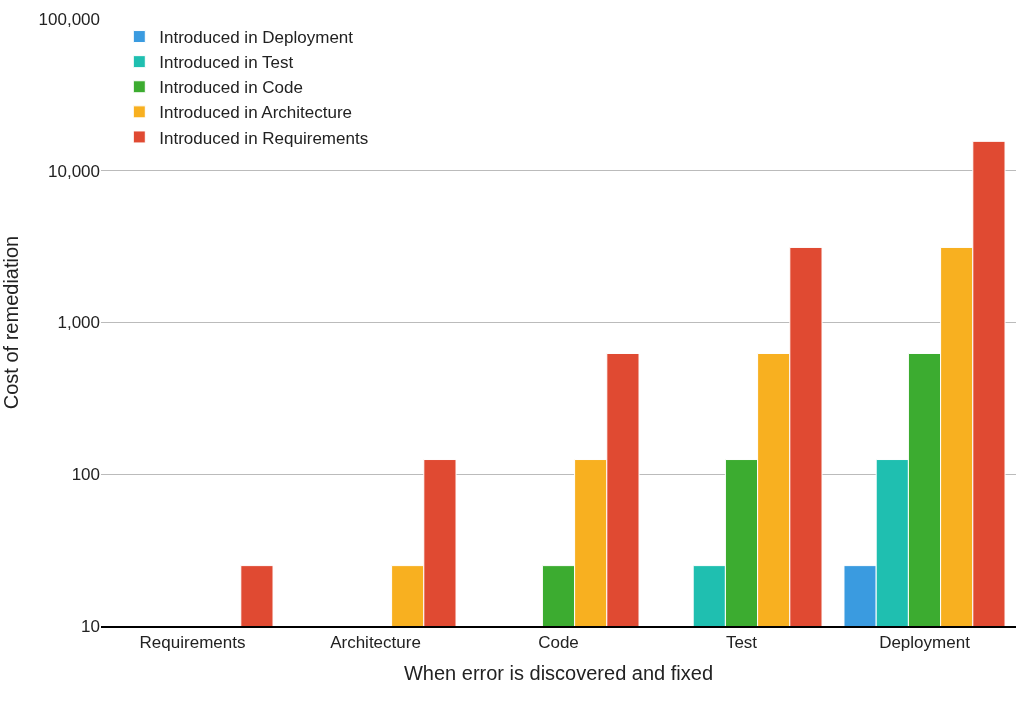 The width and height of the screenshot is (1026, 701). I want to click on x-tick-label: Architecture, so click(375, 643).